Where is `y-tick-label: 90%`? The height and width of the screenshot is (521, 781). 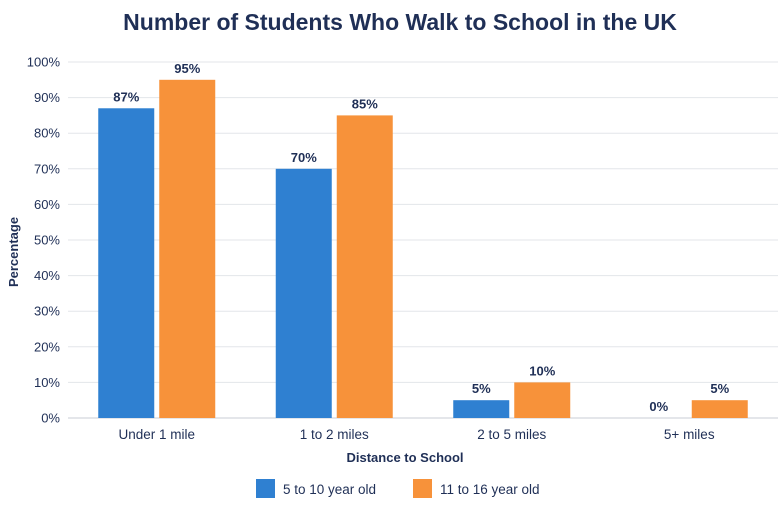 y-tick-label: 90% is located at coordinates (47, 97).